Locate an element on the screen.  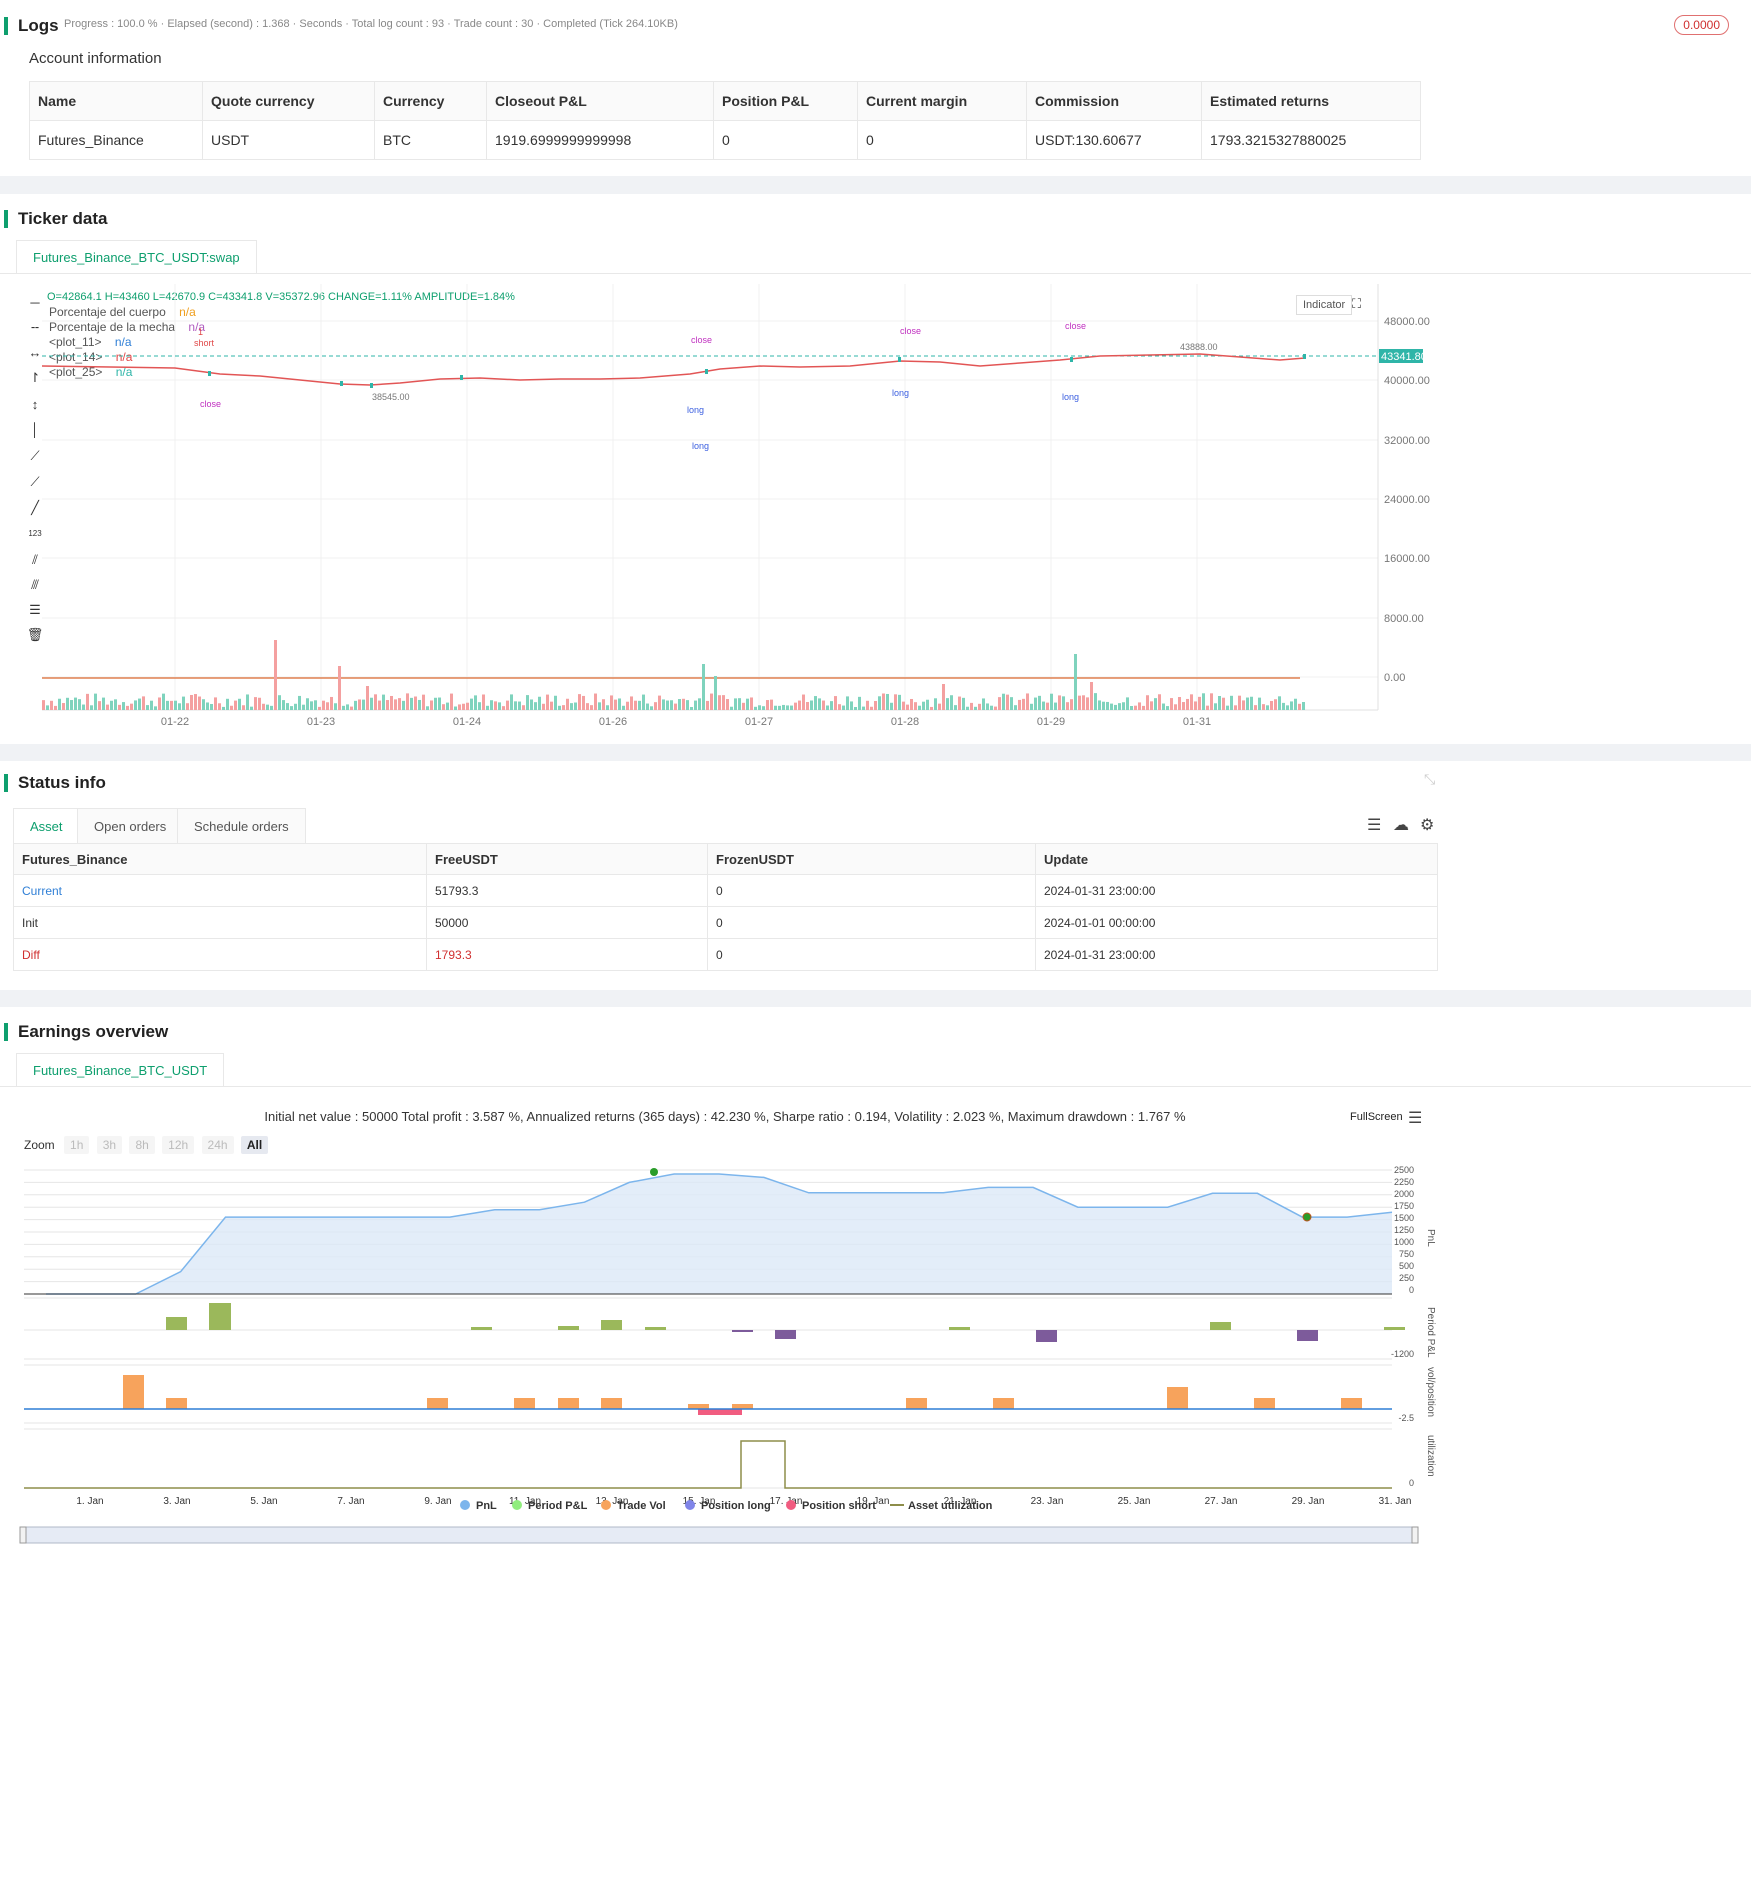
horizontal-extended-line-icon: ↔ is located at coordinates (35, 352).